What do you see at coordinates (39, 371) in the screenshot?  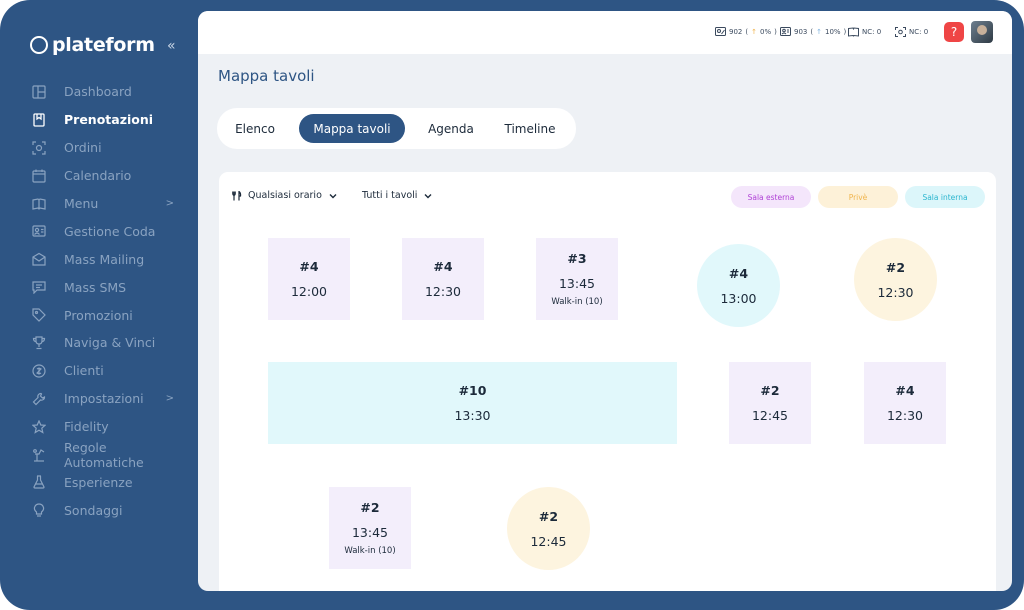 I see `clients-icon` at bounding box center [39, 371].